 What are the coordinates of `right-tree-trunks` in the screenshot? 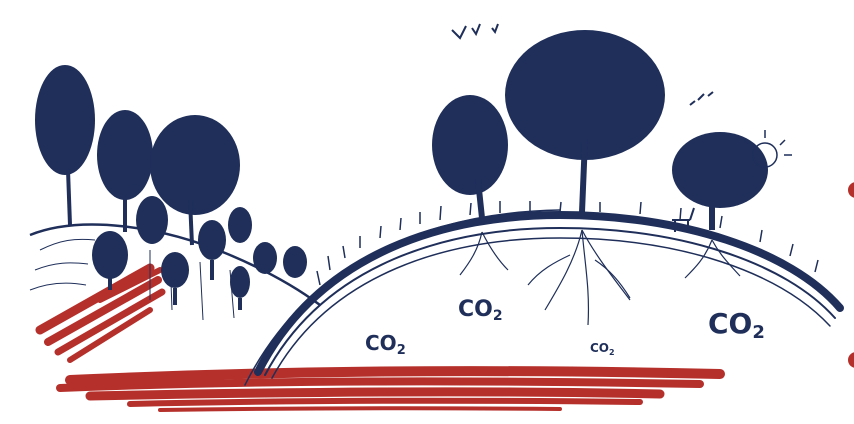 It's located at (595, 184).